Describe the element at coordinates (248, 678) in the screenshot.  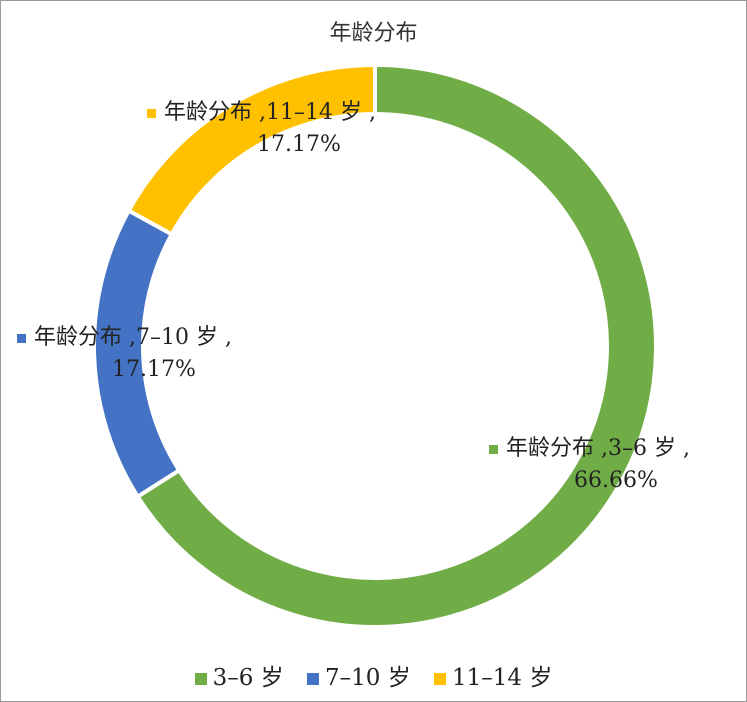
I see `legend-label: 3–6 岁` at that location.